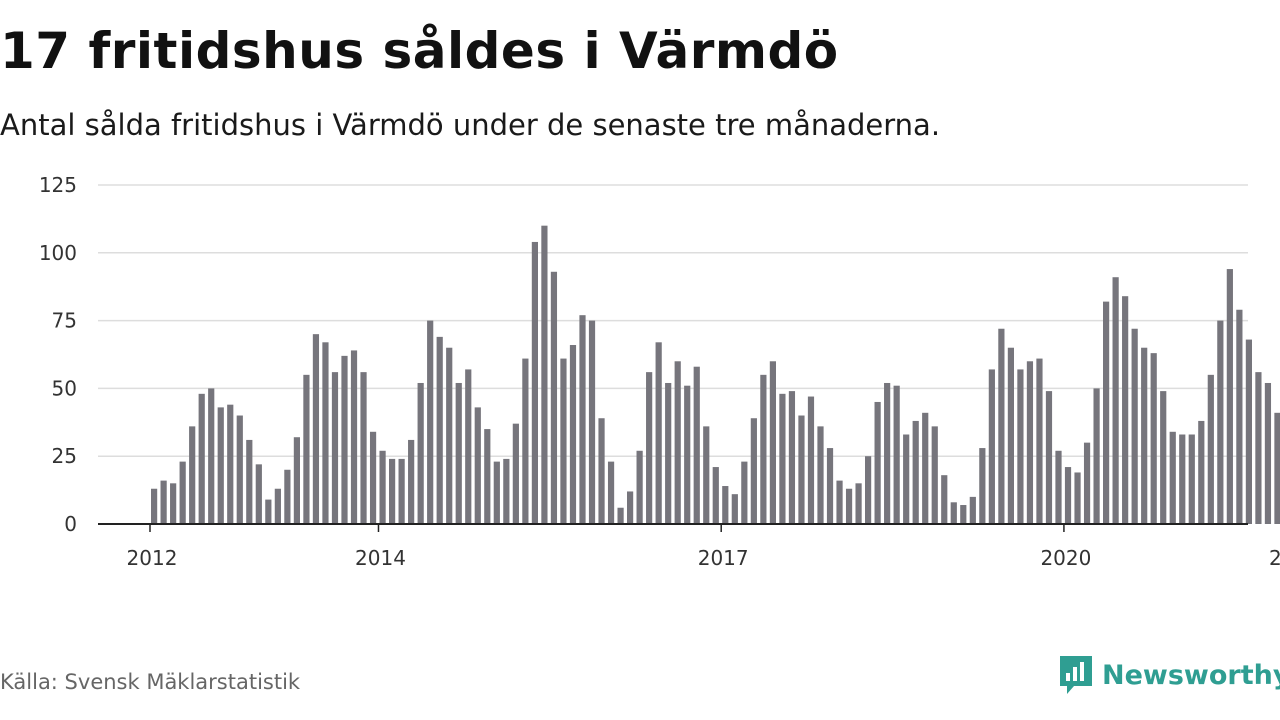 The height and width of the screenshot is (720, 1280). I want to click on x-tick-label: 2020, so click(1065, 558).